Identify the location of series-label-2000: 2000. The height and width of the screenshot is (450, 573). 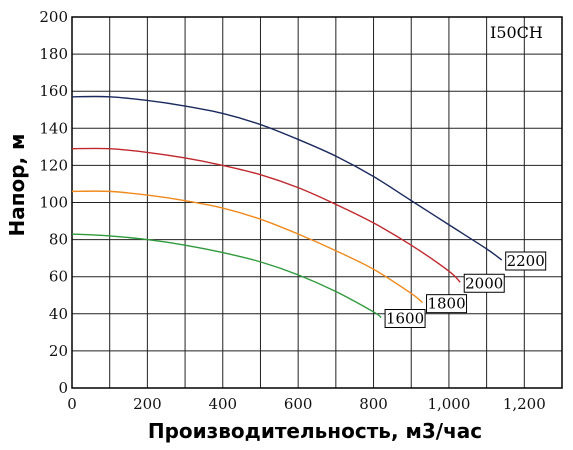
(484, 283).